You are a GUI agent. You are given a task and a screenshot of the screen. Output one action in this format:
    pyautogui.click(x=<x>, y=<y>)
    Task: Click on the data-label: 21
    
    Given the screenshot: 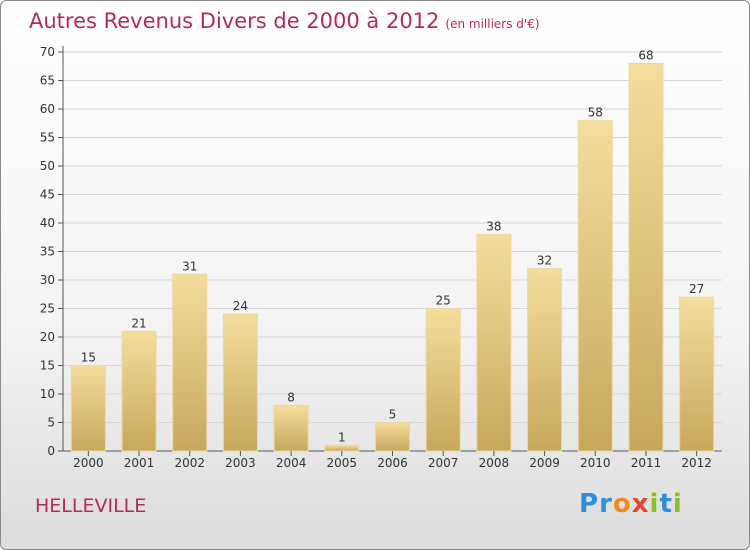 What is the action you would take?
    pyautogui.click(x=138, y=323)
    